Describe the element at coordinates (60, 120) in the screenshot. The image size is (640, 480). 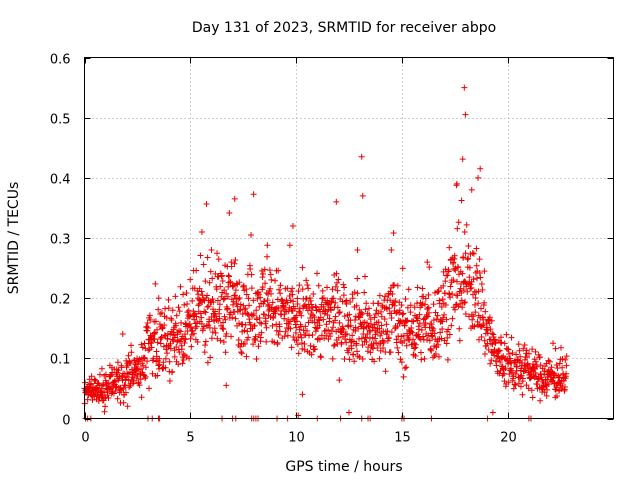
I see `y-tick-label: 0.5` at that location.